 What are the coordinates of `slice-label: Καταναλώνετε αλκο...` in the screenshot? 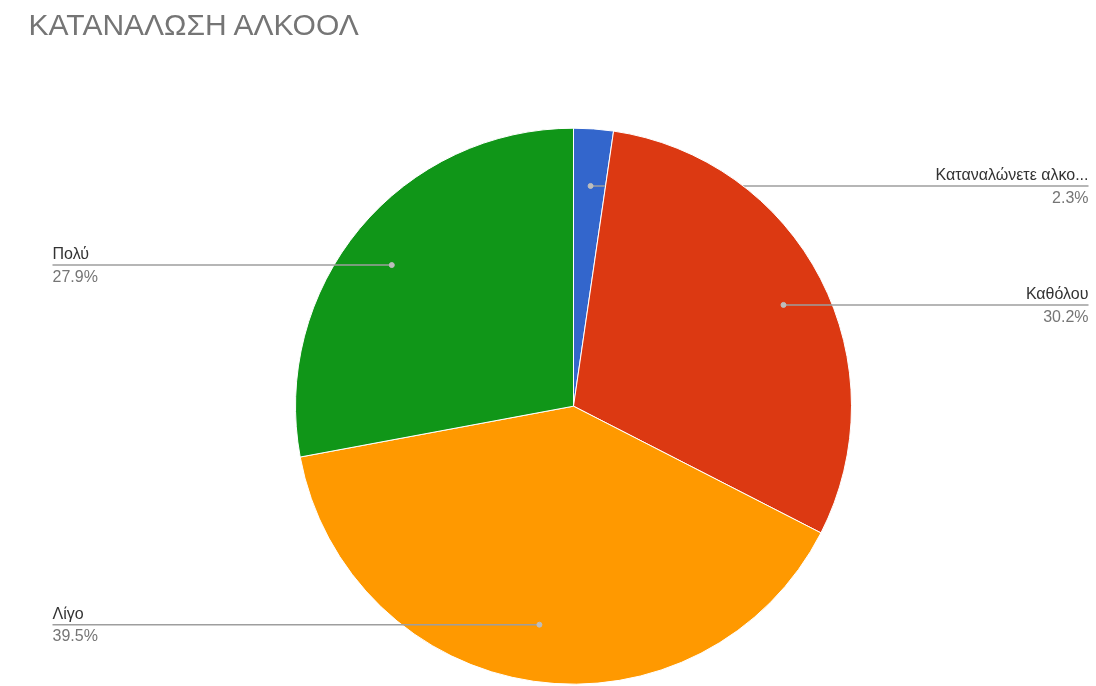 It's located at (1012, 175).